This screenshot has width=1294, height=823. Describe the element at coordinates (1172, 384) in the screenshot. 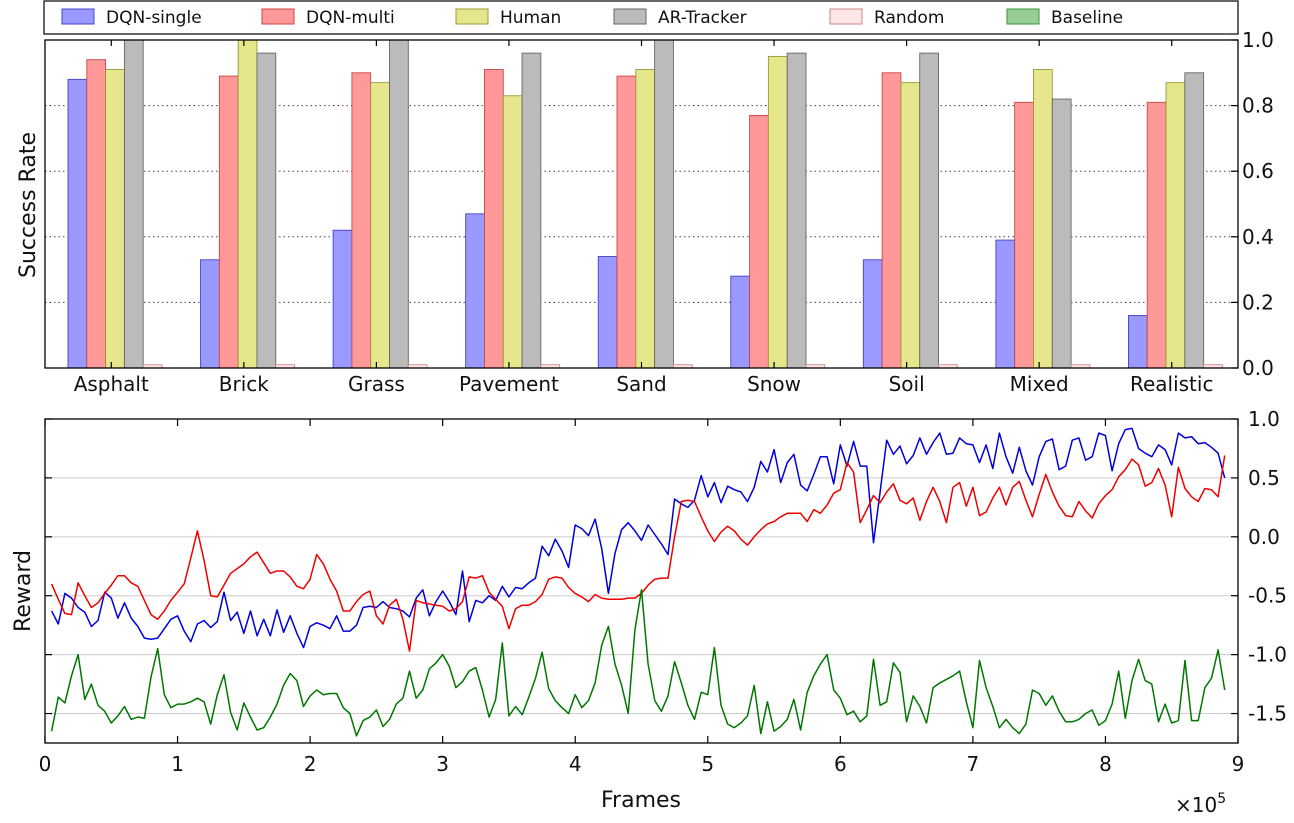

I see `category-label-realistic: Realistic` at that location.